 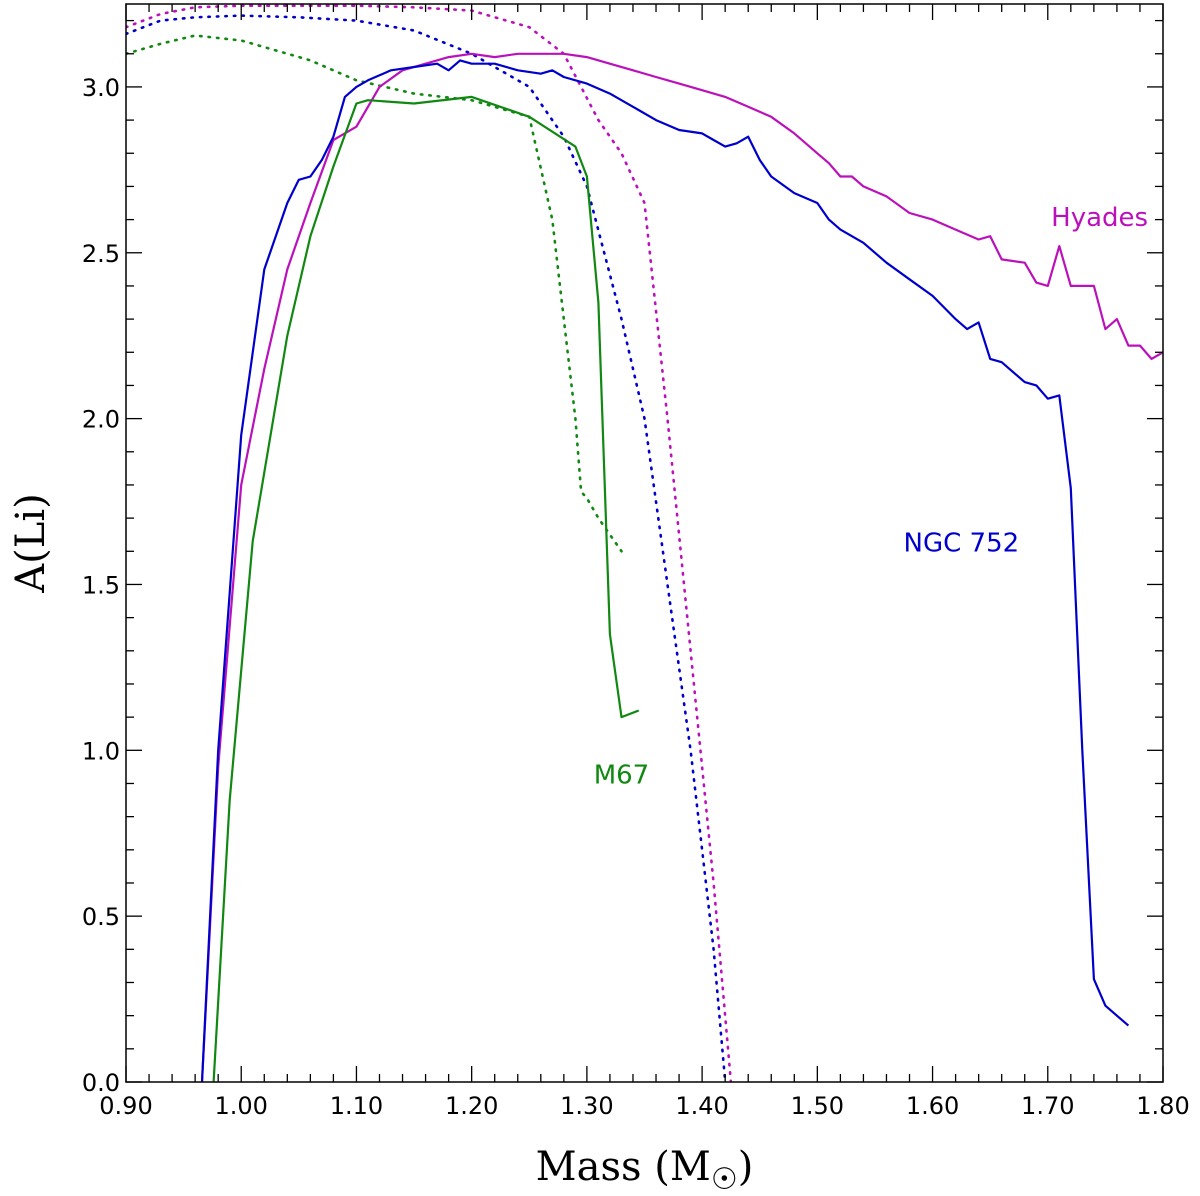 What do you see at coordinates (31, 543) in the screenshot?
I see `y-axis-title: A(Li)` at bounding box center [31, 543].